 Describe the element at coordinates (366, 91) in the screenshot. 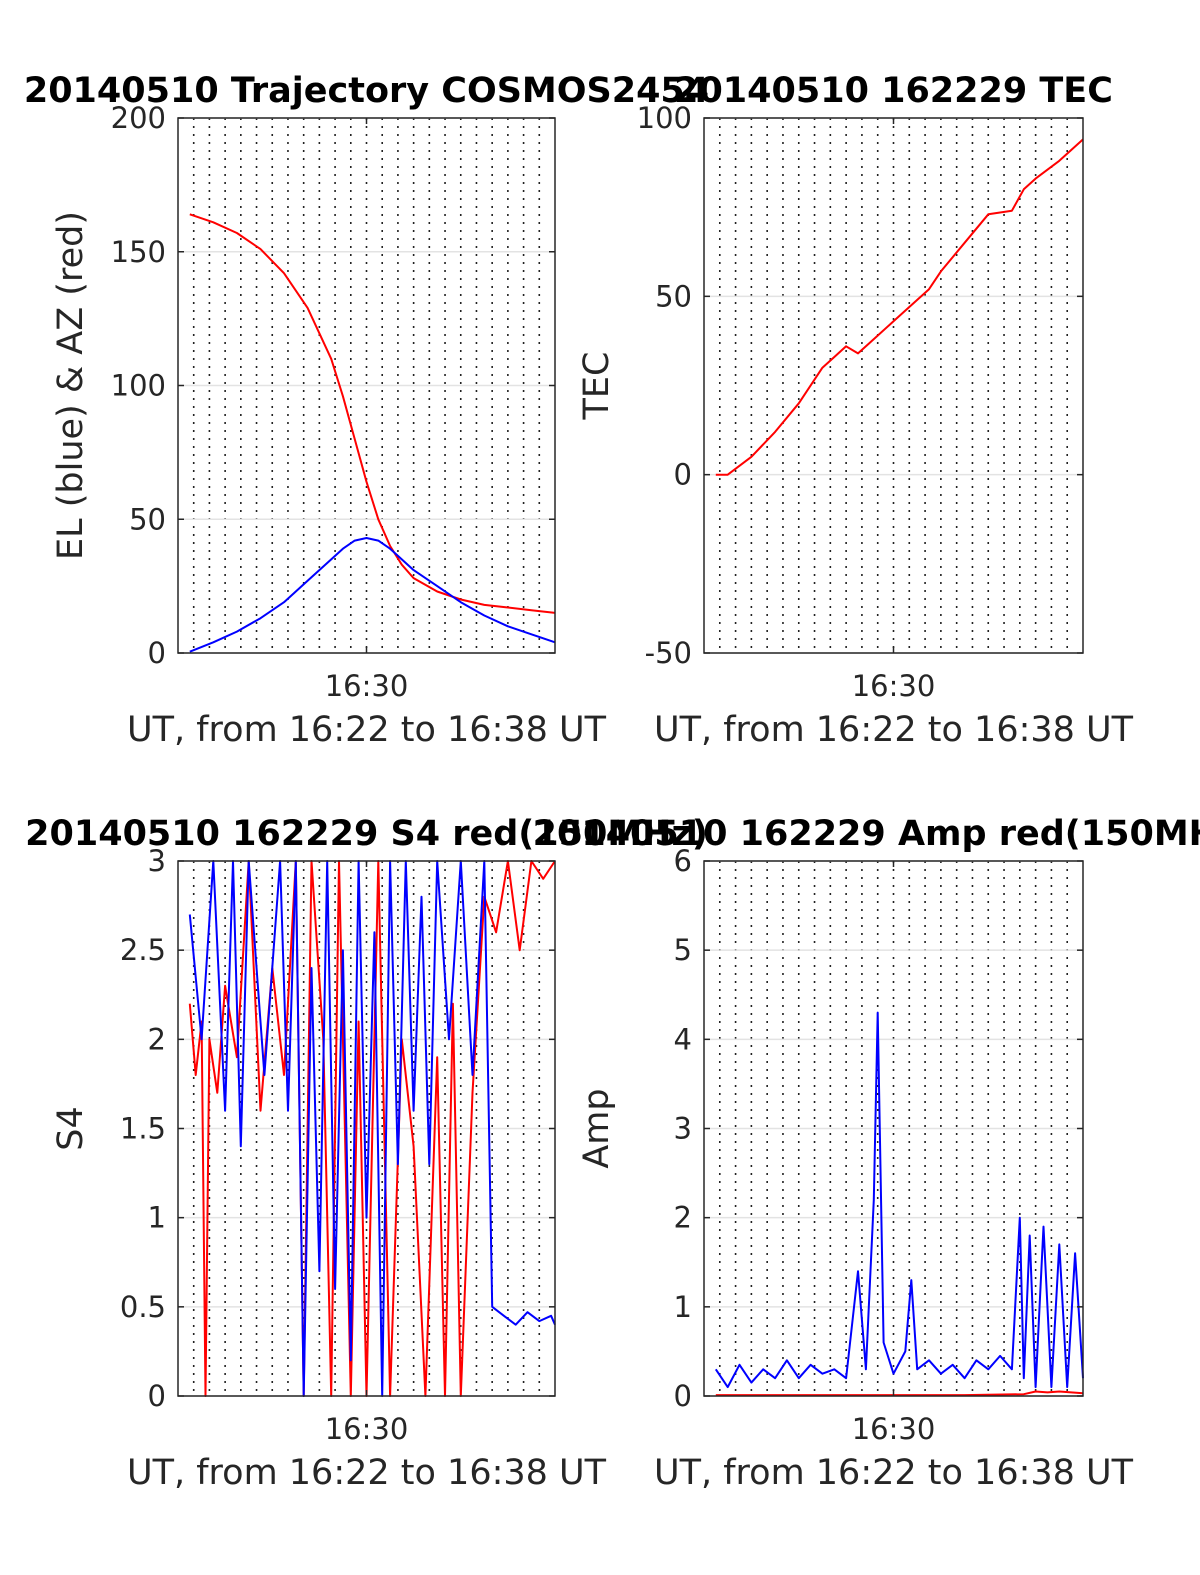

I see `chart-title: 20140510 Trajectory COSMOS2454` at that location.